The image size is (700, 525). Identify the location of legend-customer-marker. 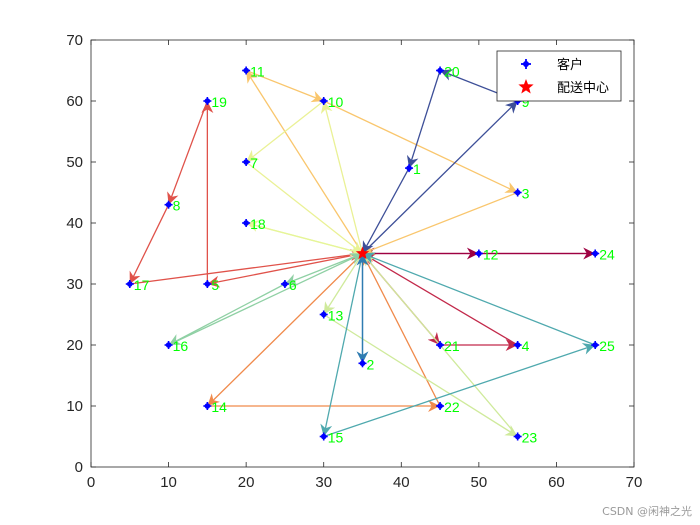
(526, 64).